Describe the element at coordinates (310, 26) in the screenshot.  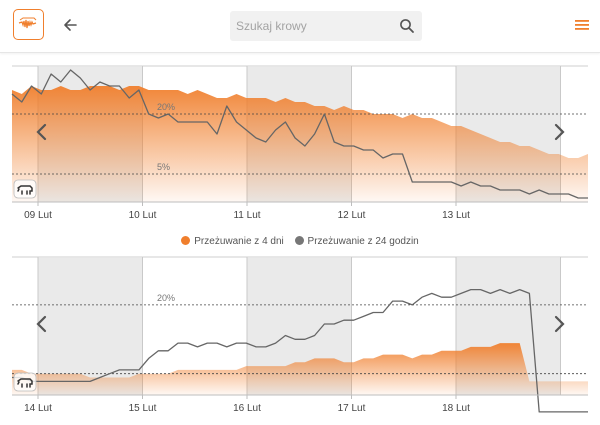
I see `search-input` at that location.